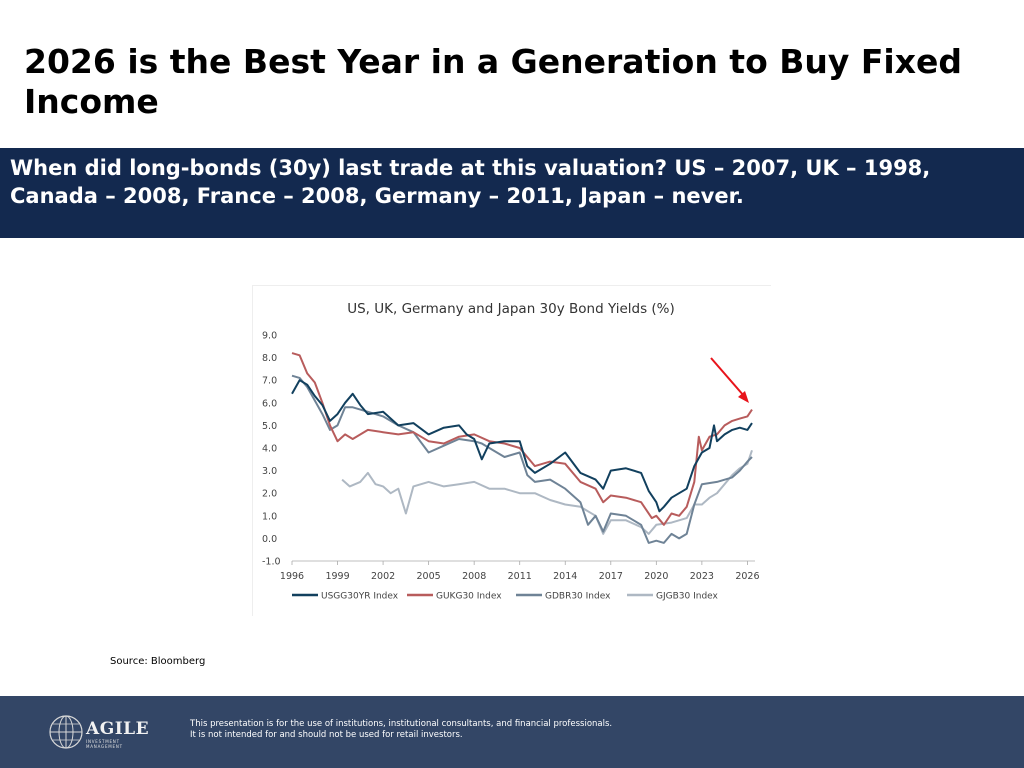  I want to click on globe-icon, so click(66, 732).